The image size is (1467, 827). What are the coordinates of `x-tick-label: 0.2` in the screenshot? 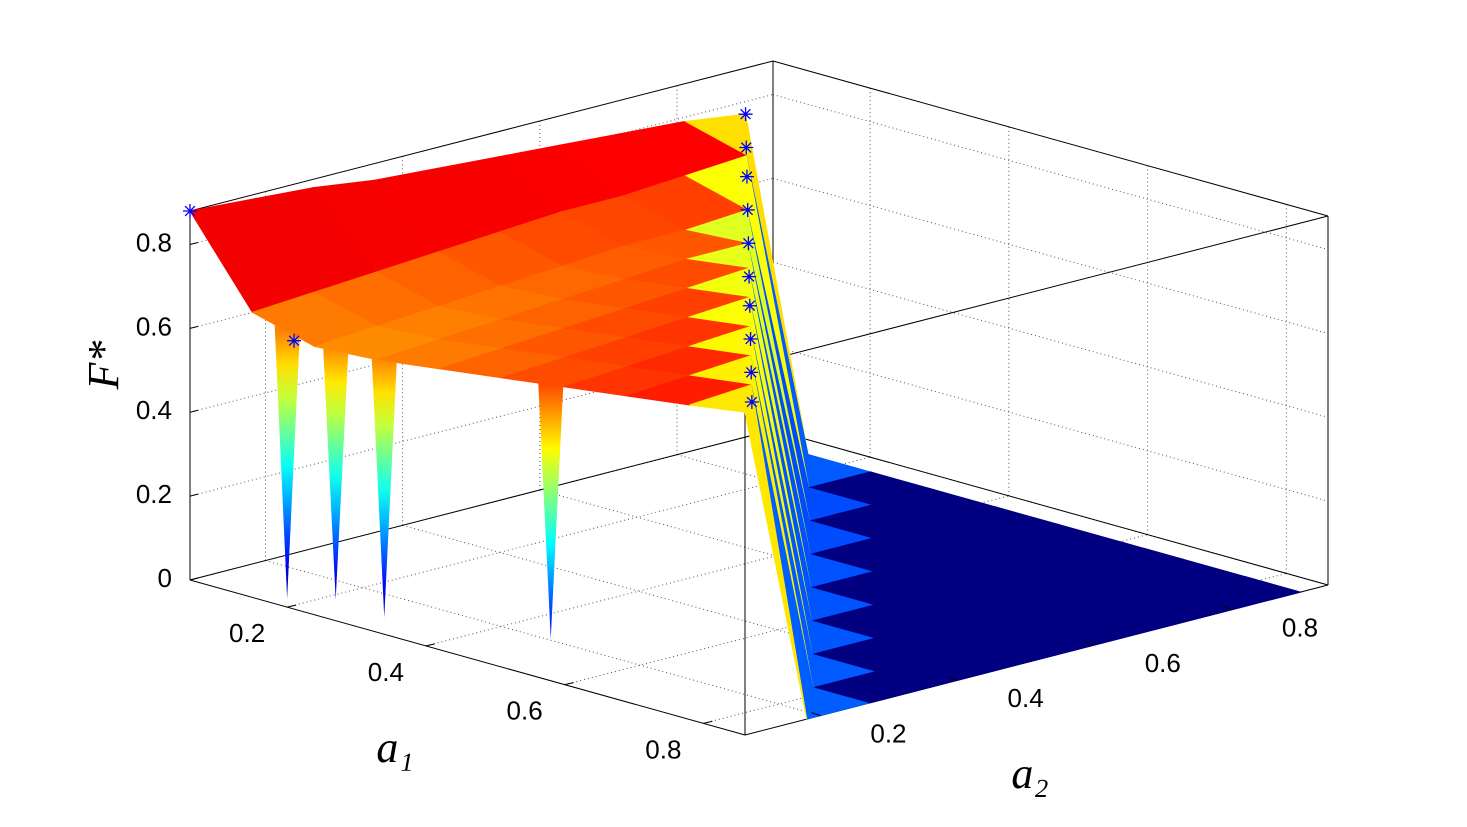 It's located at (247, 633).